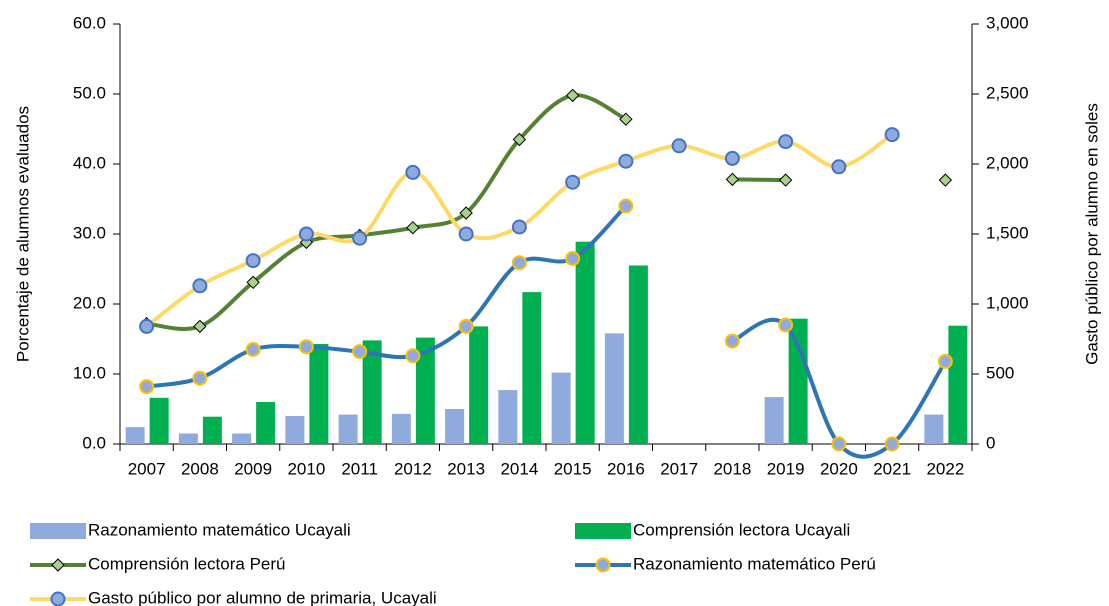 This screenshot has width=1109, height=606. Describe the element at coordinates (306, 468) in the screenshot. I see `x-tick-label: 2010` at that location.